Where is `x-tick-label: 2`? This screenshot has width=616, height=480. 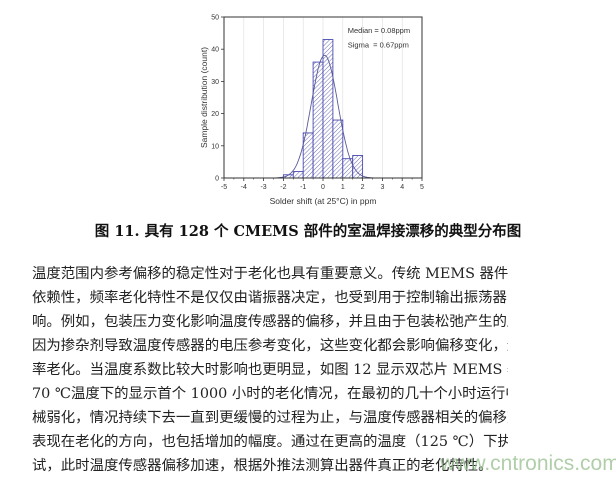
x-tick-label: 2 is located at coordinates (363, 187).